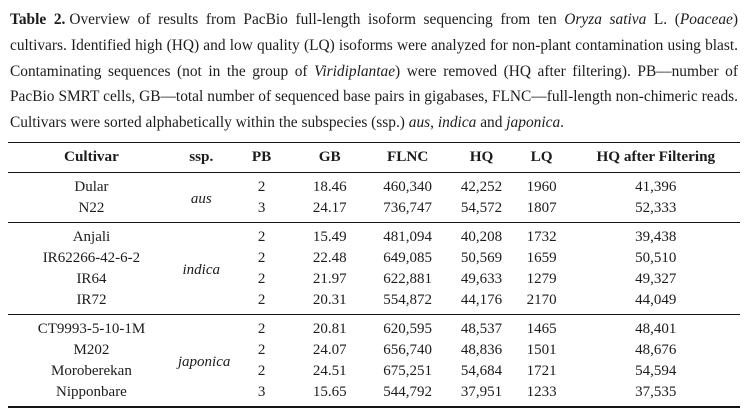 This screenshot has height=413, width=748. What do you see at coordinates (329, 299) in the screenshot?
I see `cell-gb: 20.31` at bounding box center [329, 299].